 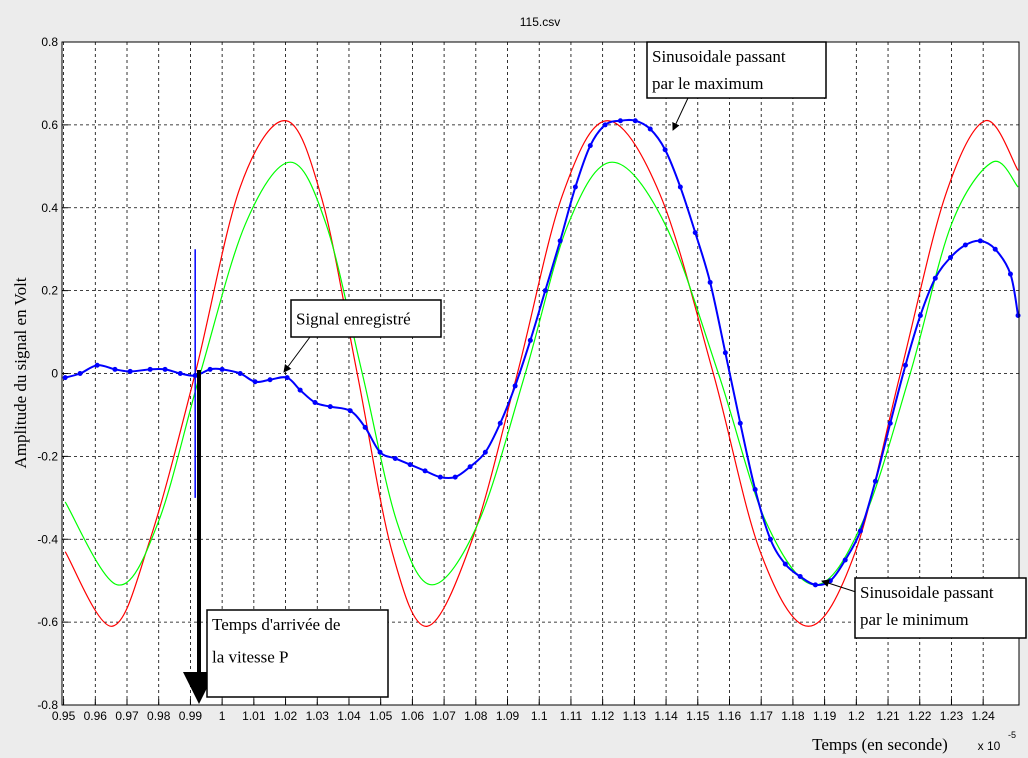 I want to click on x-tick-label: 1.06, so click(x=413, y=716).